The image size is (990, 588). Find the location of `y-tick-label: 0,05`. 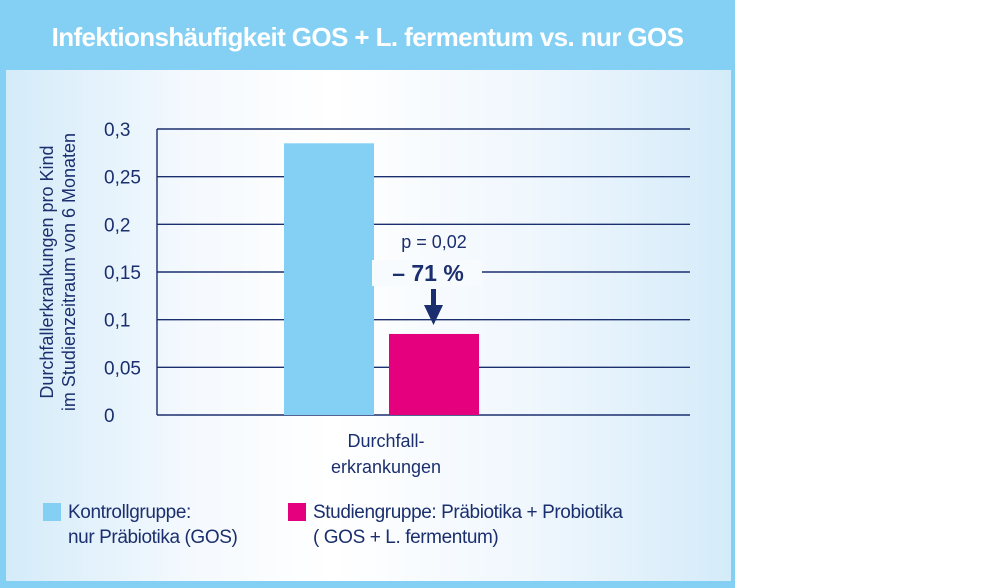

y-tick-label: 0,05 is located at coordinates (122, 368).